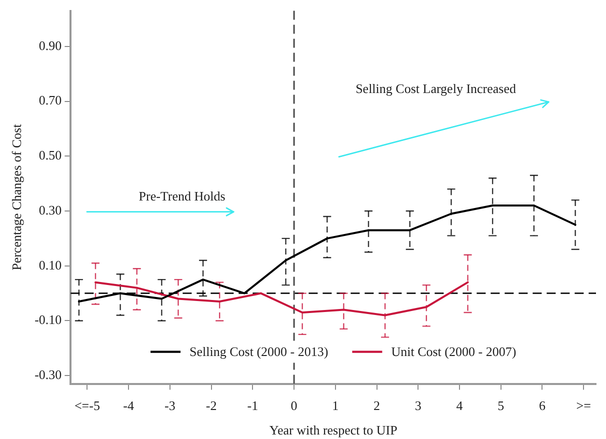 This screenshot has height=439, width=606. Describe the element at coordinates (182, 196) in the screenshot. I see `annotation: Pre-Trend Holds` at that location.